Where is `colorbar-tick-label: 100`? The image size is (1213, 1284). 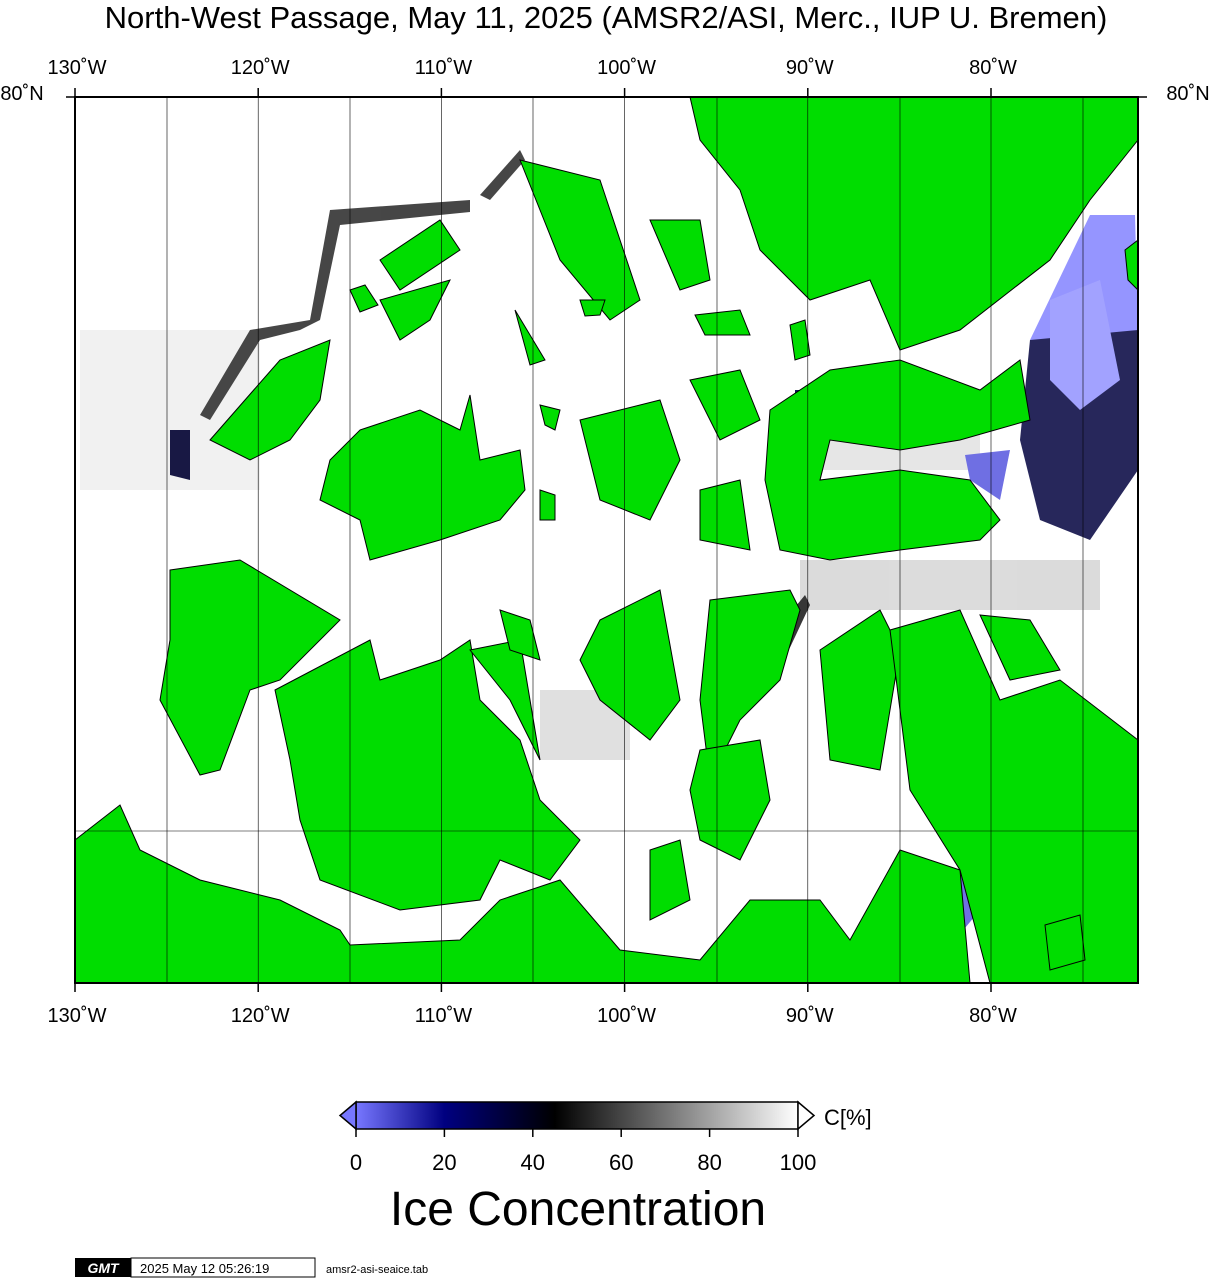
colorbar-tick-label: 100 is located at coordinates (798, 1162).